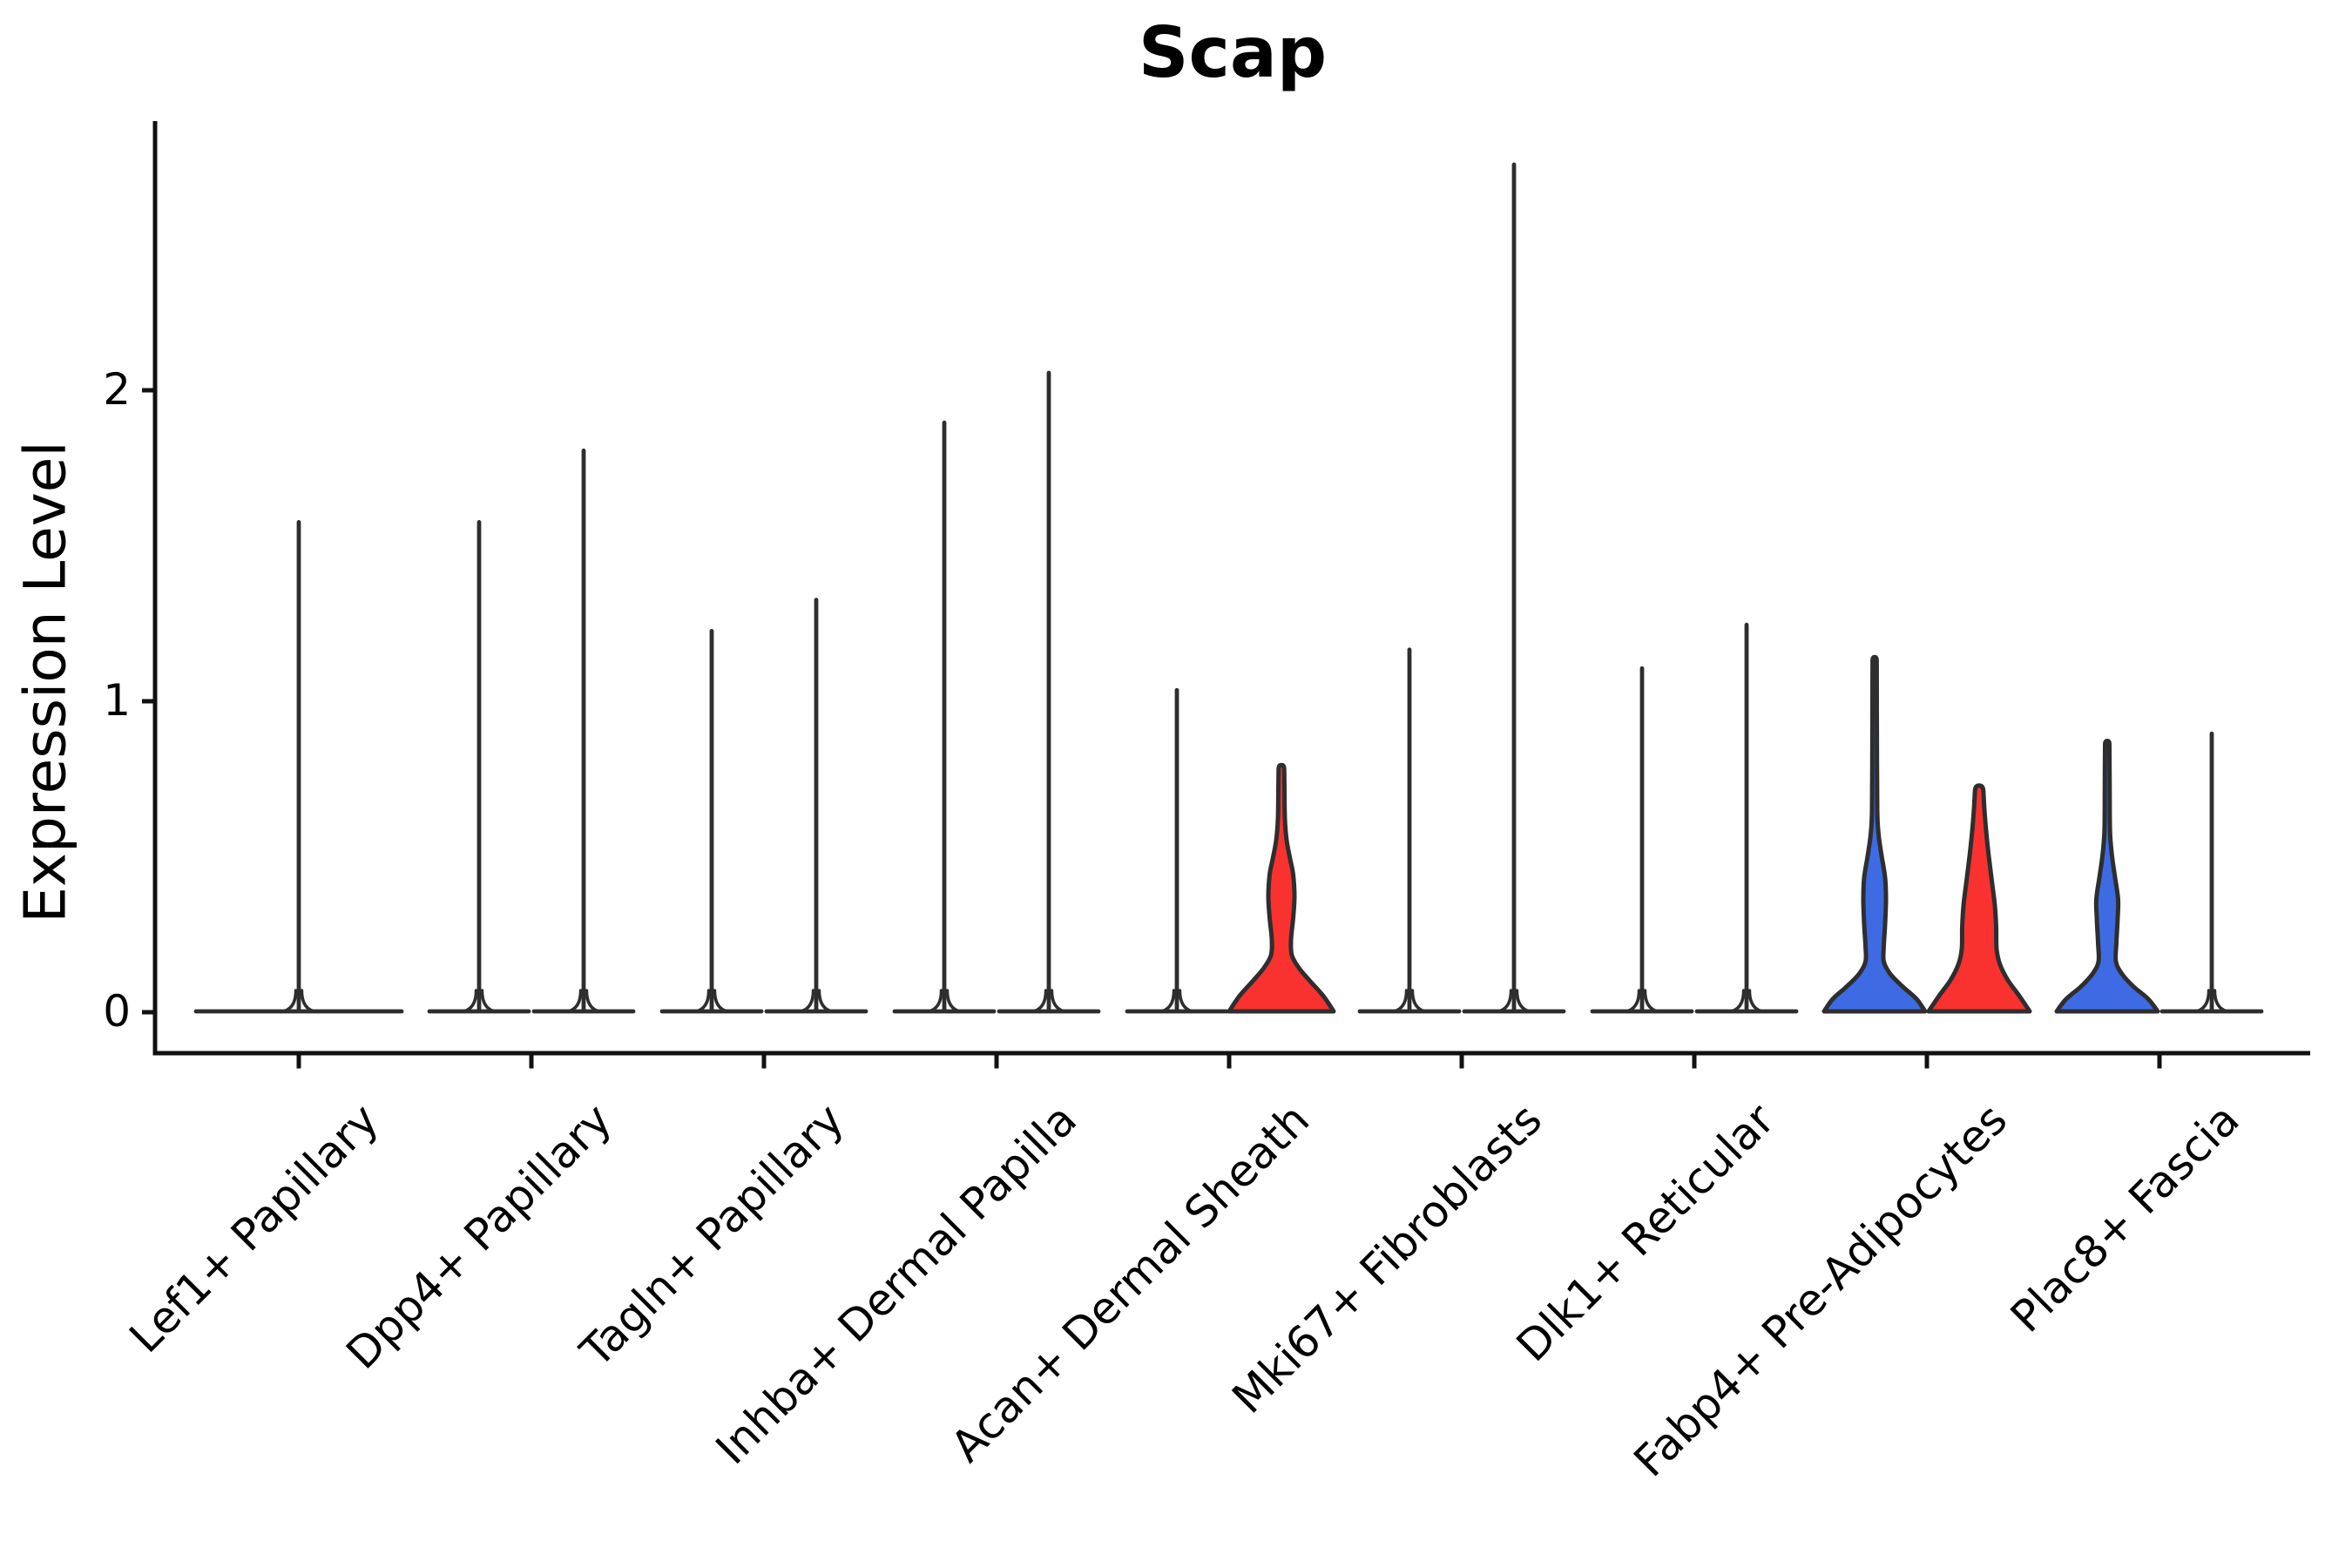  Describe the element at coordinates (1281, 888) in the screenshot. I see `violin-acan-dermal-sheath-right` at that location.